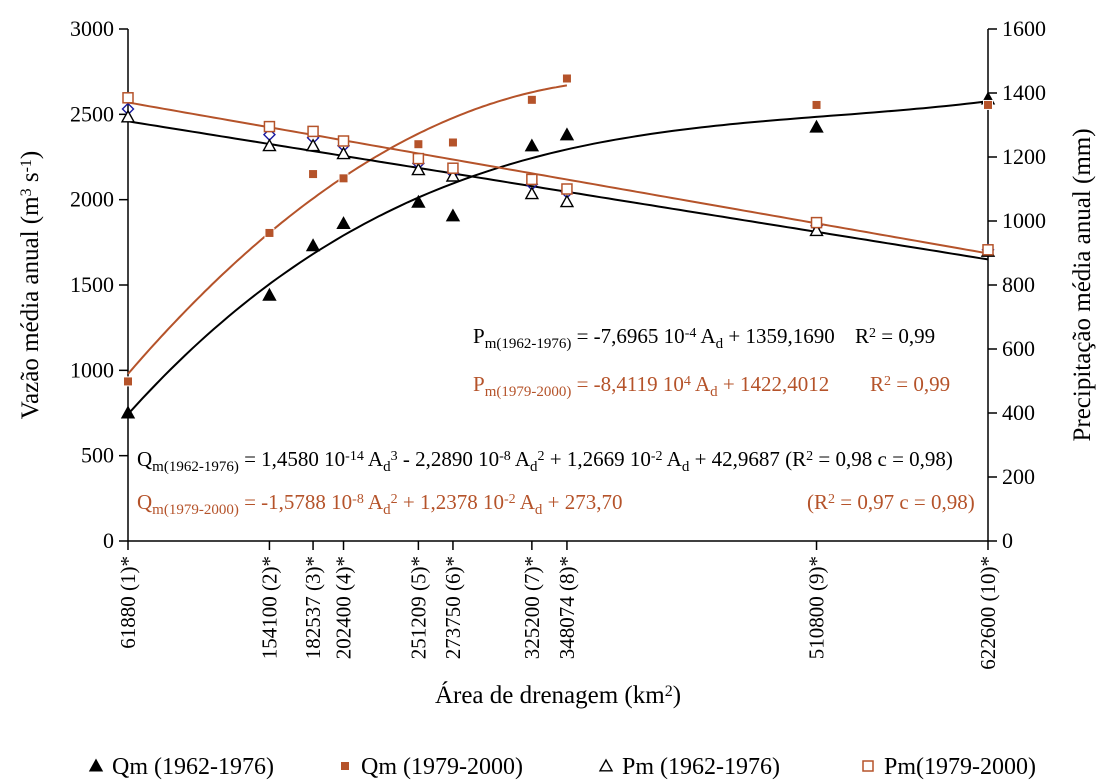  I want to click on x-tick-label: 202400 (4)*, so click(344, 607).